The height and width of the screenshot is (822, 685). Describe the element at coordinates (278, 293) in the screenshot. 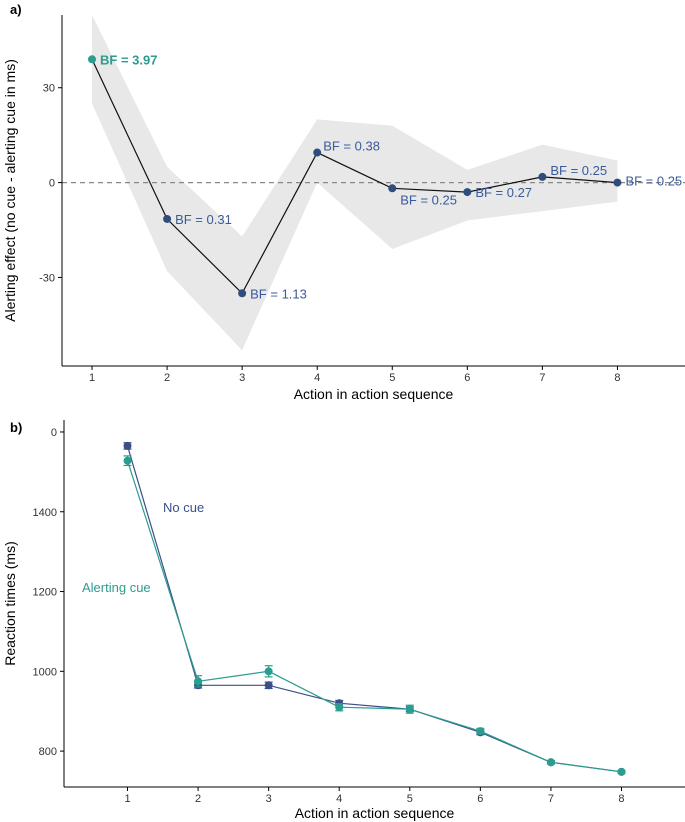

I see `bf-annotation: BF = 1.13` at that location.